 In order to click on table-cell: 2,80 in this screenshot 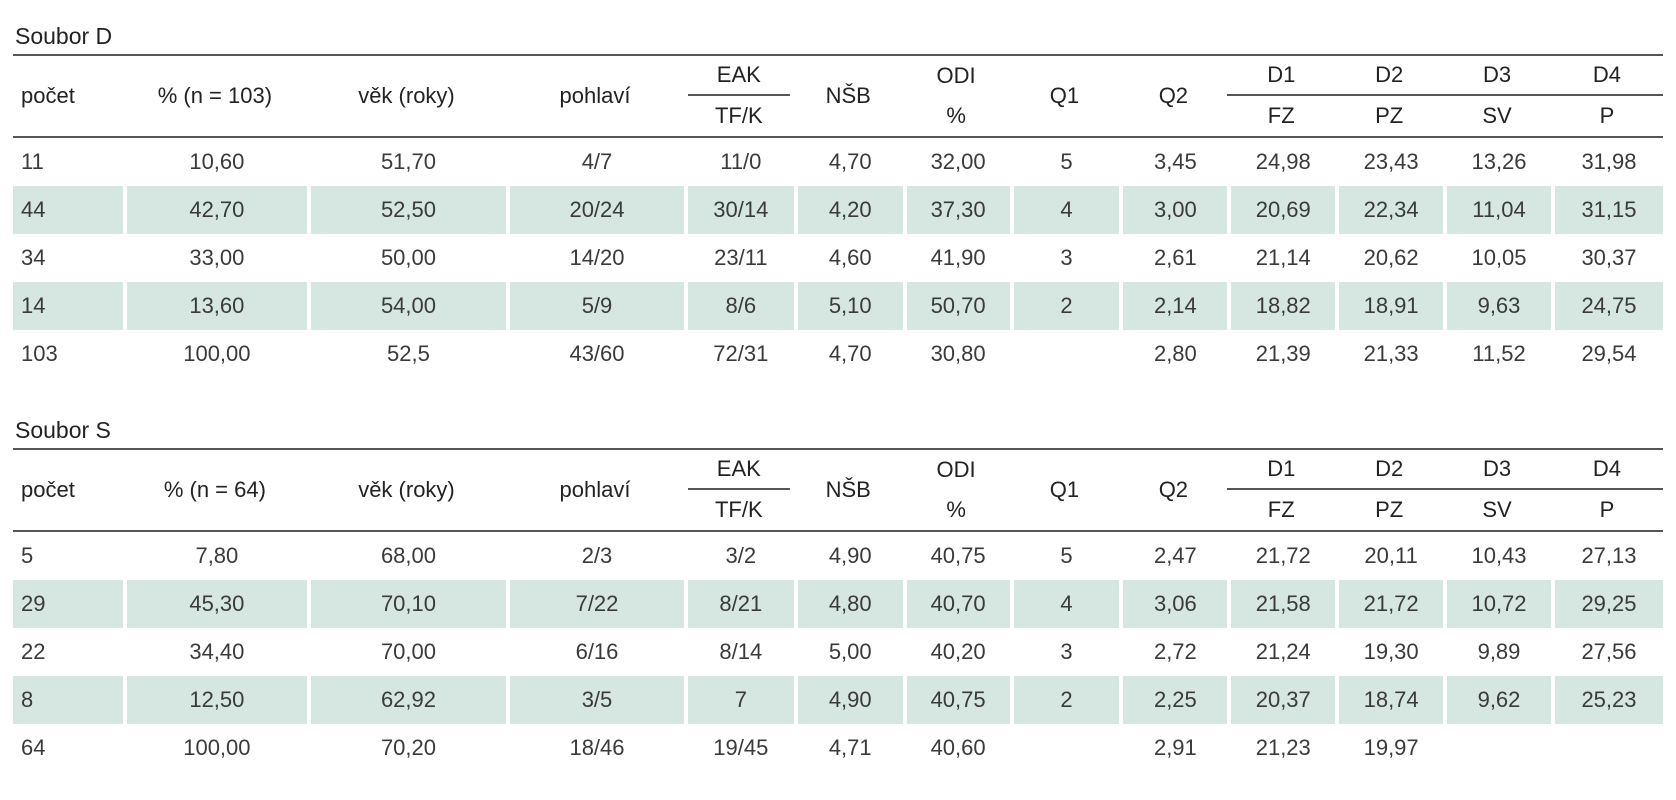, I will do `click(1175, 353)`.